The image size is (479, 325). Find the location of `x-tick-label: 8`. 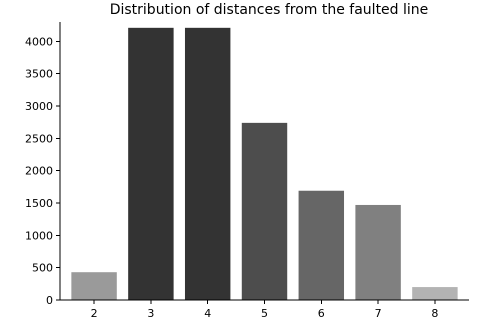

x-tick-label: 8 is located at coordinates (434, 313).